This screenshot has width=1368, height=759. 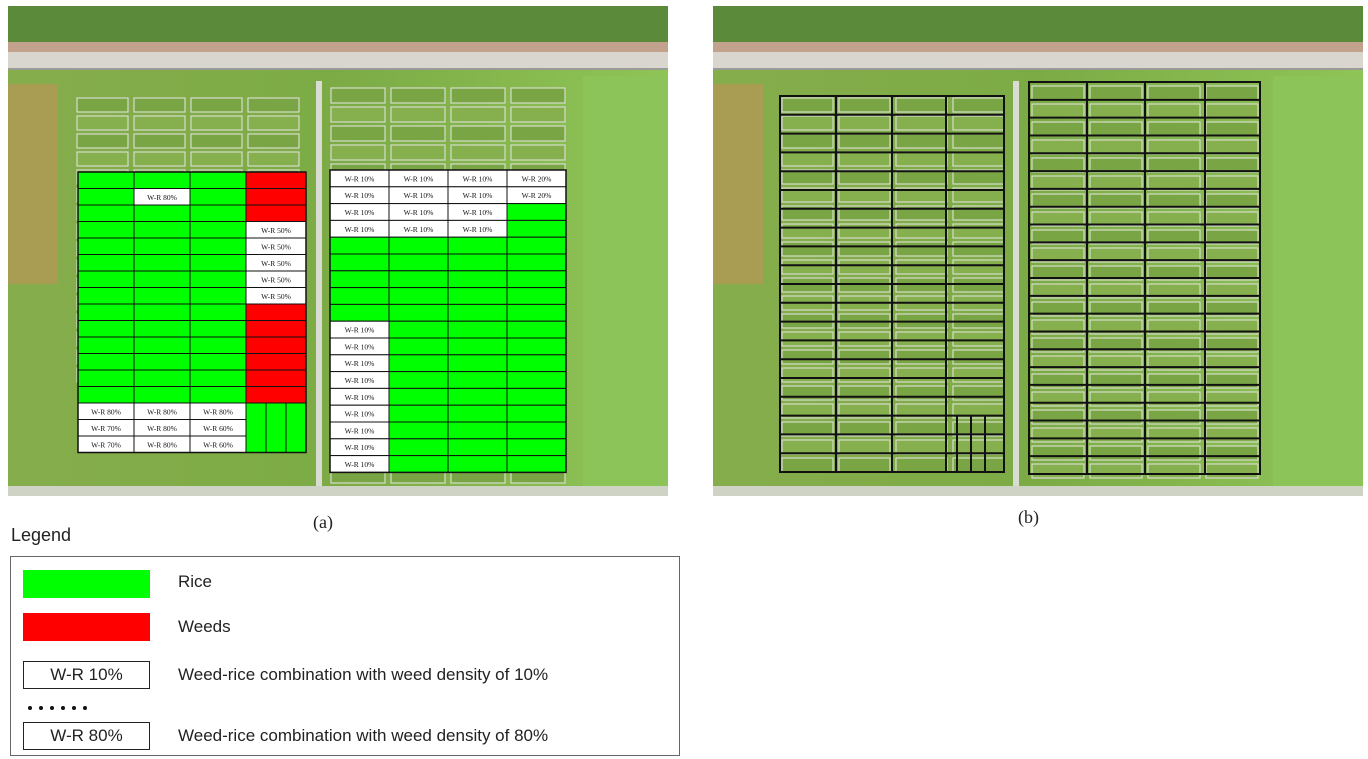 I want to click on plot-label: W-R 60%, so click(x=218, y=444).